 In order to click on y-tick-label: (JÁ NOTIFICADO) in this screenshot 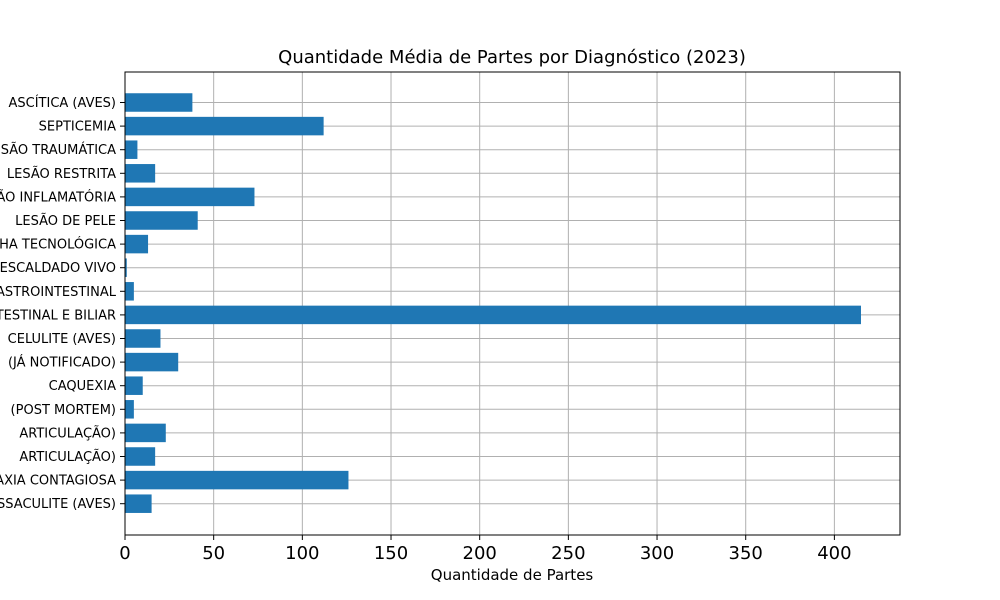, I will do `click(62, 363)`.